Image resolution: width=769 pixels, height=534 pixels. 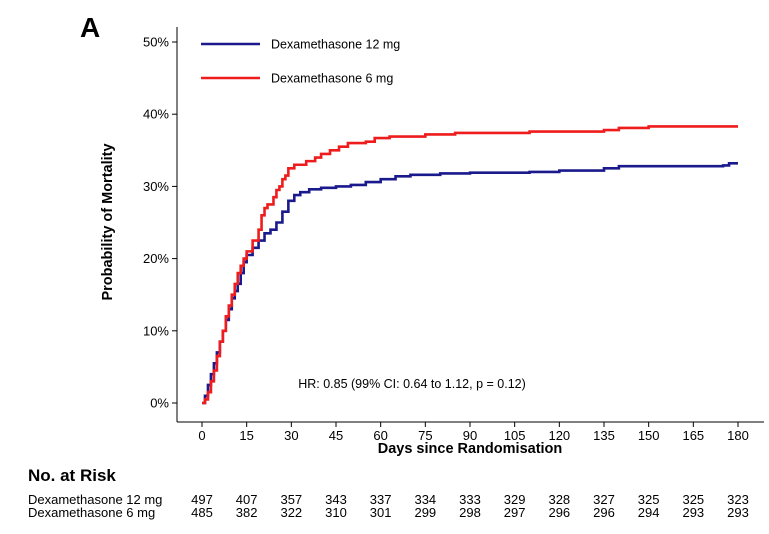 I want to click on y-tick-label: 40%, so click(x=156, y=114).